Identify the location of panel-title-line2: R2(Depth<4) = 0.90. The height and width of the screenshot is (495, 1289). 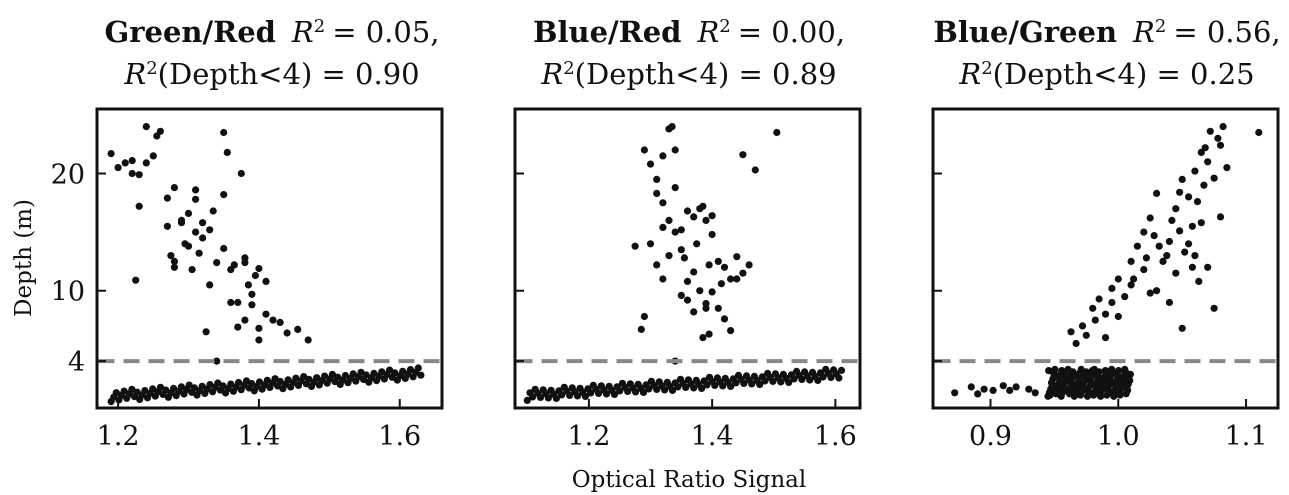
(271, 74).